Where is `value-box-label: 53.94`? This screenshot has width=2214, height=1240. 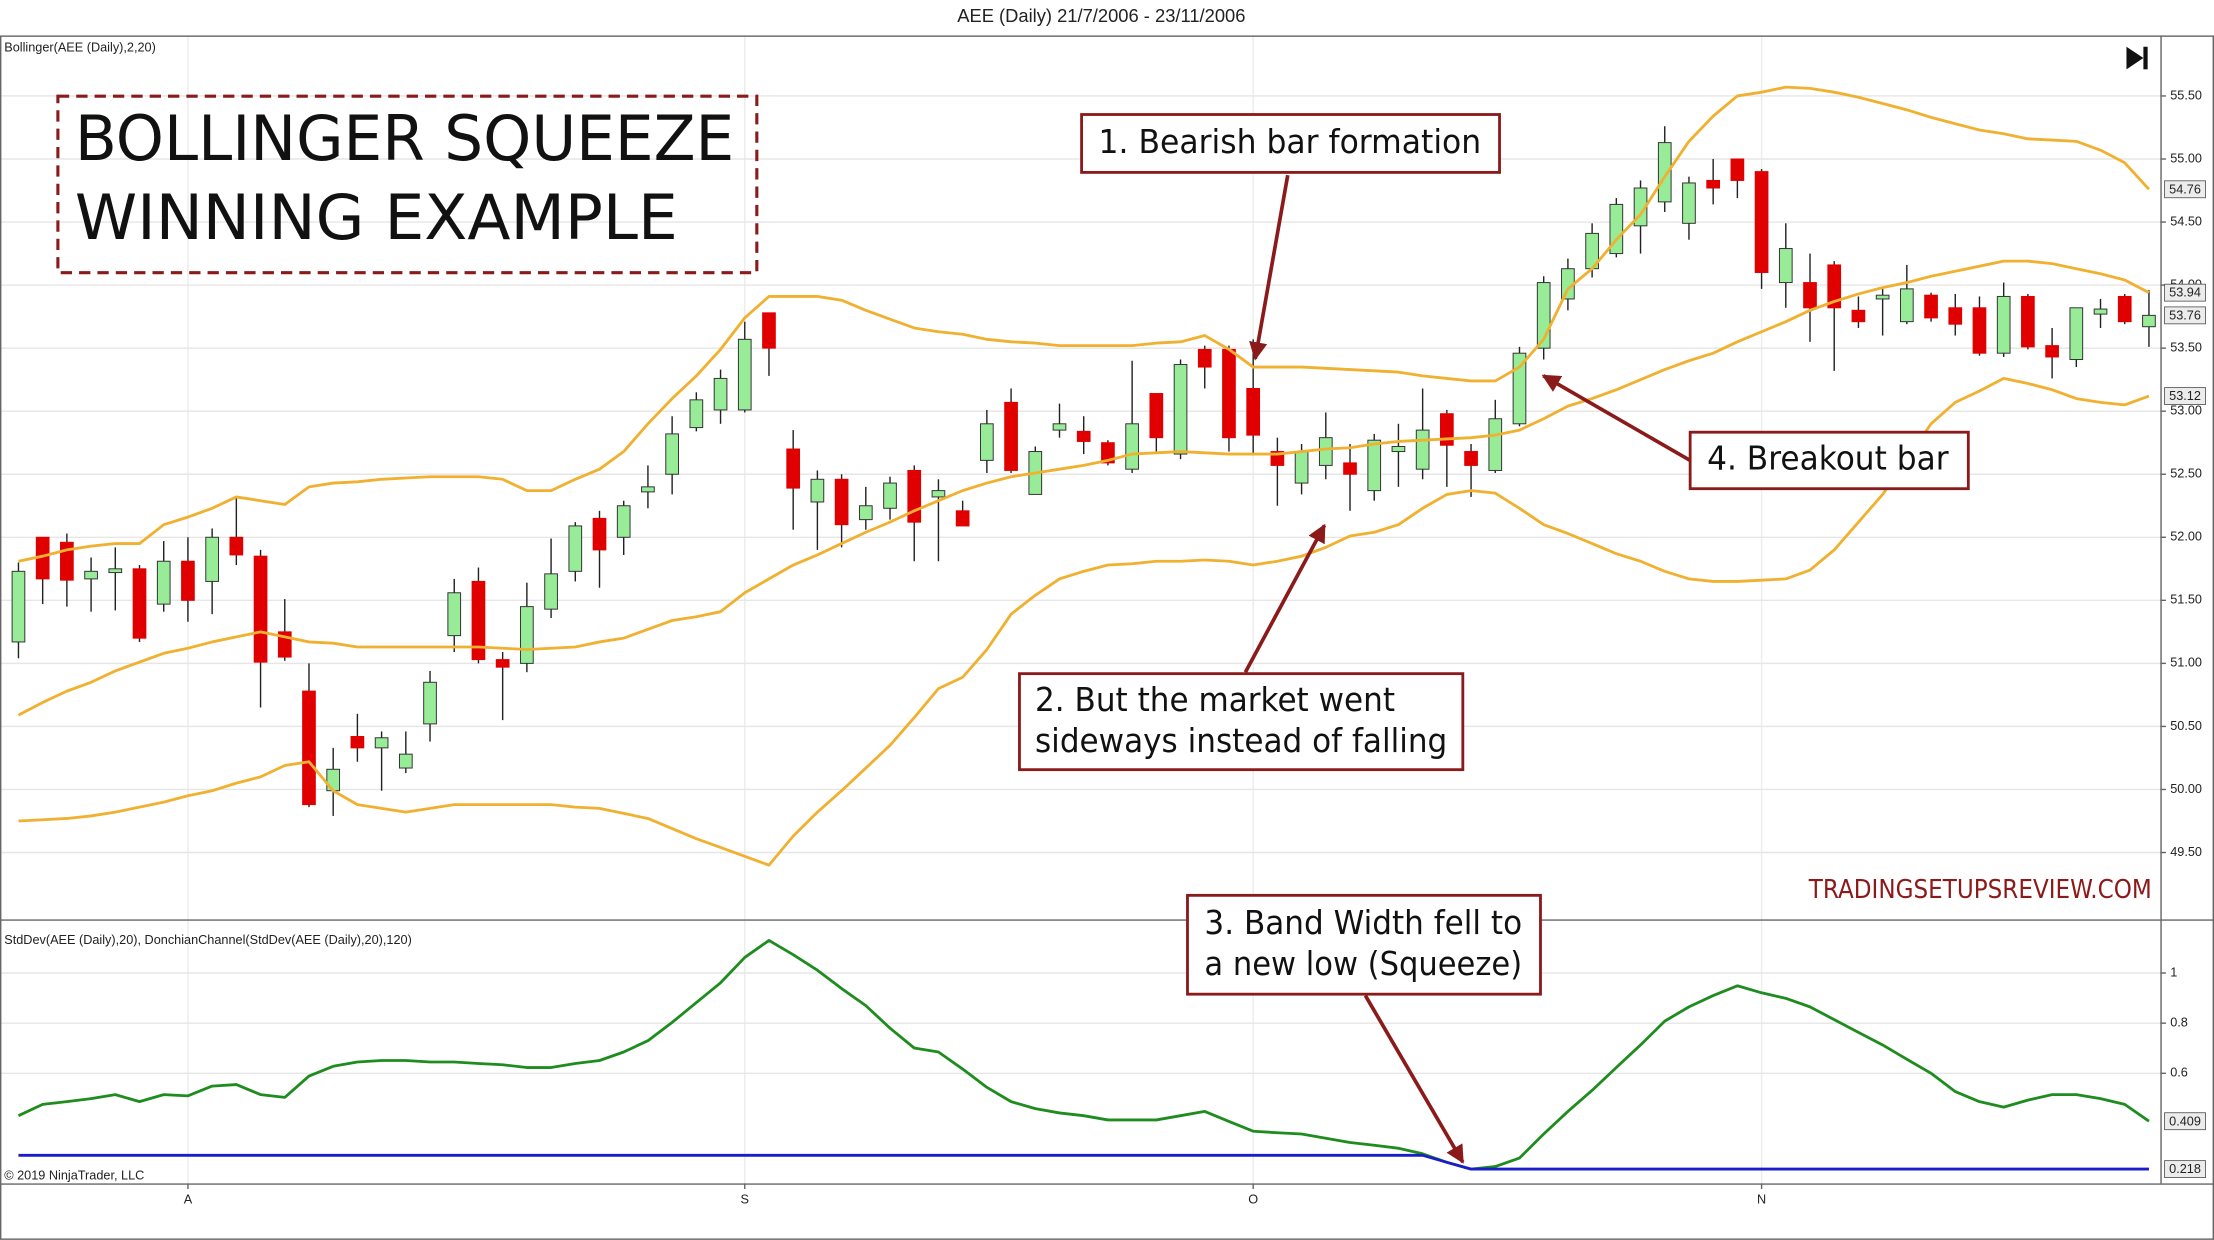
value-box-label: 53.94 is located at coordinates (2185, 293).